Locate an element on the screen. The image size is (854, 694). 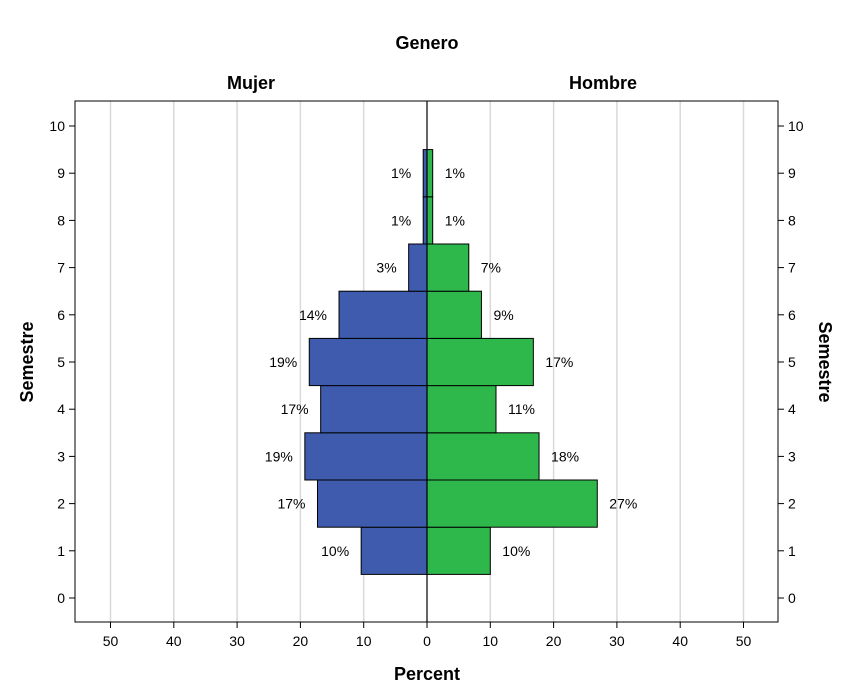
y-tick-label-right: 6 is located at coordinates (792, 315).